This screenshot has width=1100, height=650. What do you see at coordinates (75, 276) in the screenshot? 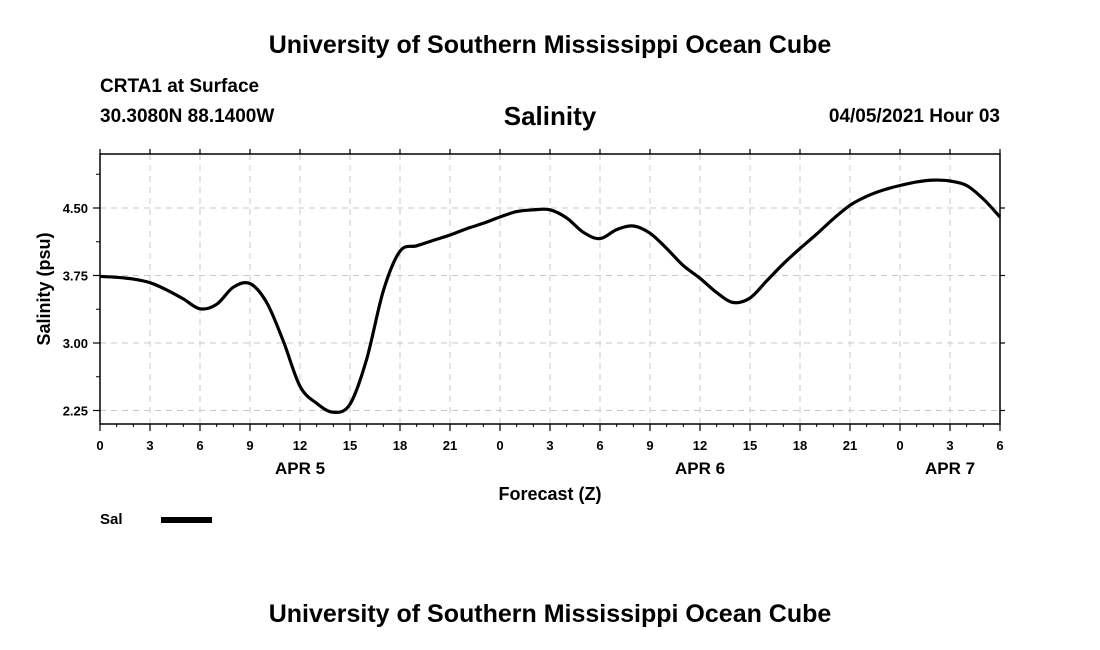
I see `y-tick-label: 3.75` at bounding box center [75, 276].